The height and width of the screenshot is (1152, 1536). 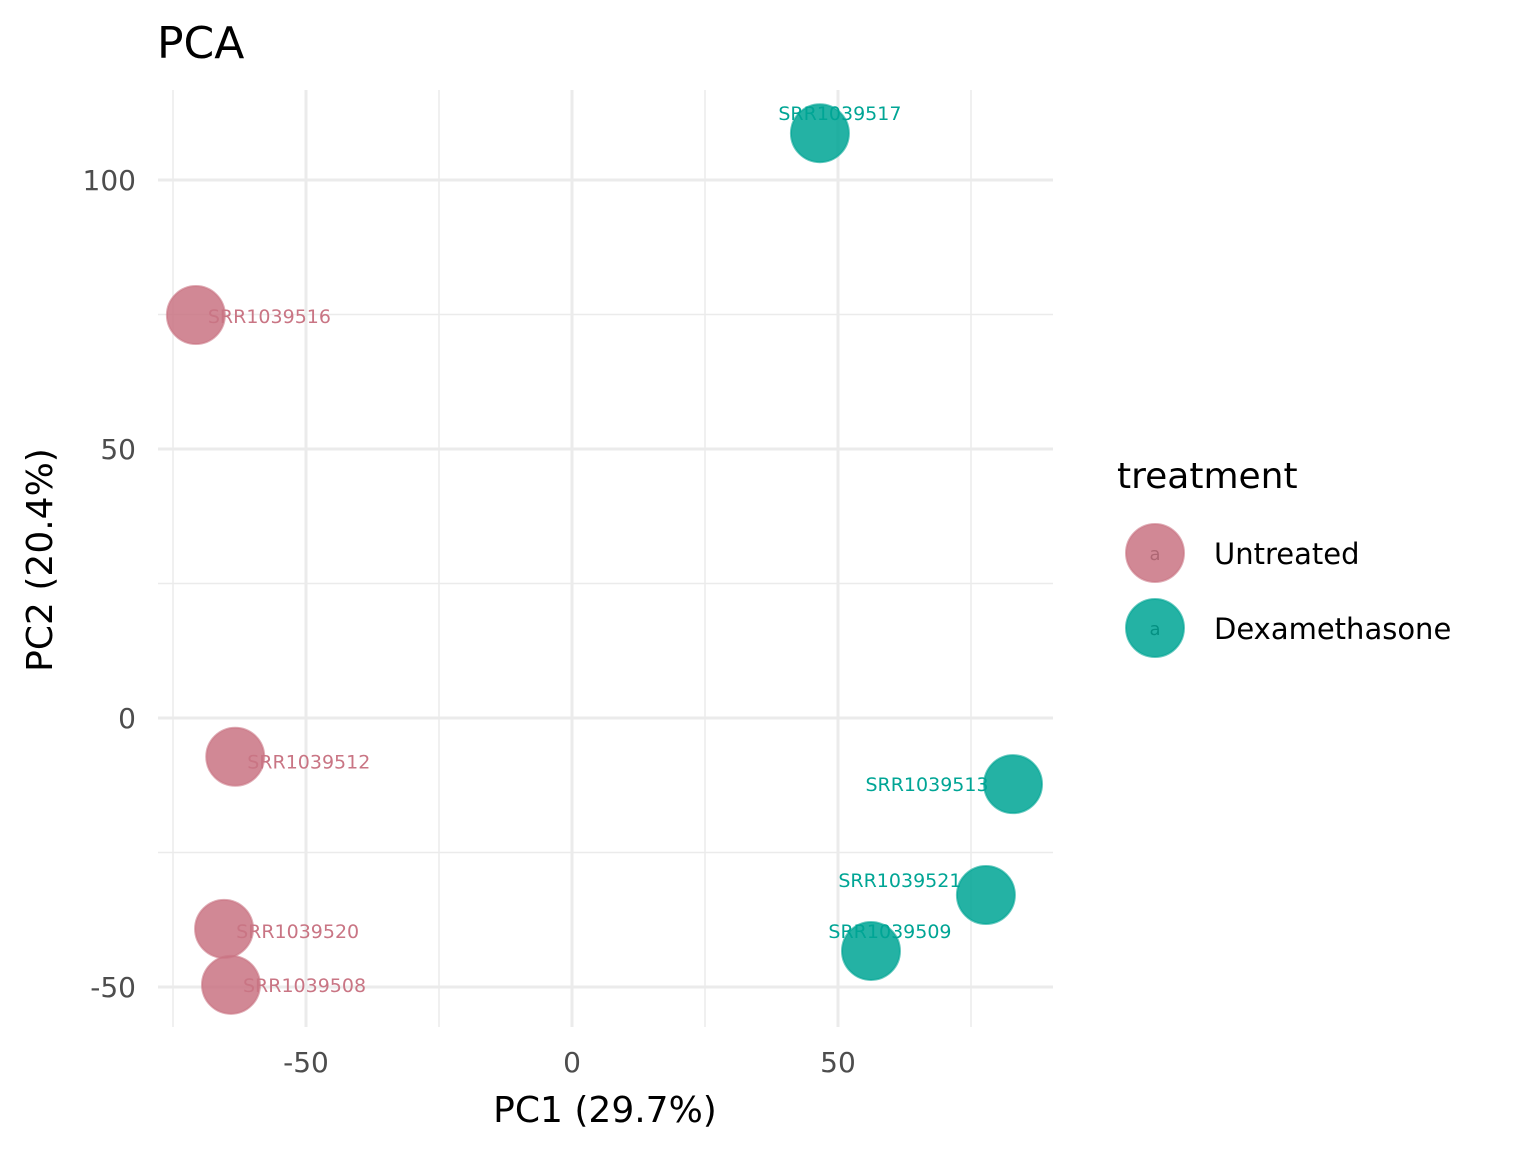 I want to click on legend-key-untreated, so click(x=1155, y=553).